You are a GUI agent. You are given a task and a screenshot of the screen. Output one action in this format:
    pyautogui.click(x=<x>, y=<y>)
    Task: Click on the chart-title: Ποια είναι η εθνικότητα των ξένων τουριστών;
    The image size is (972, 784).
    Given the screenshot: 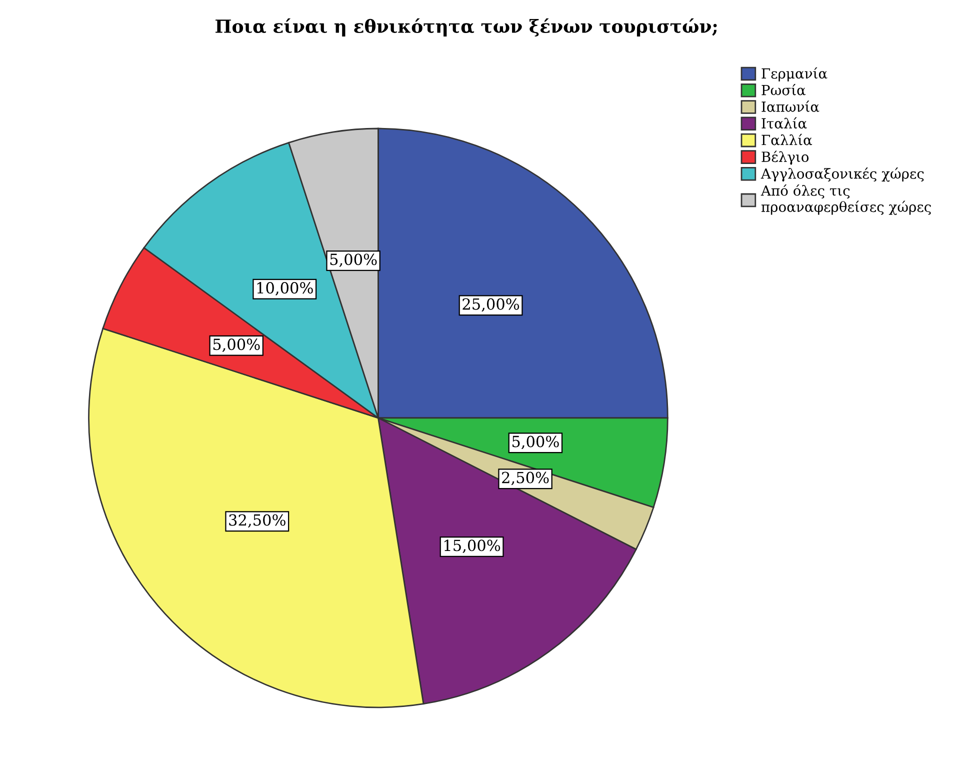 What is the action you would take?
    pyautogui.click(x=466, y=27)
    